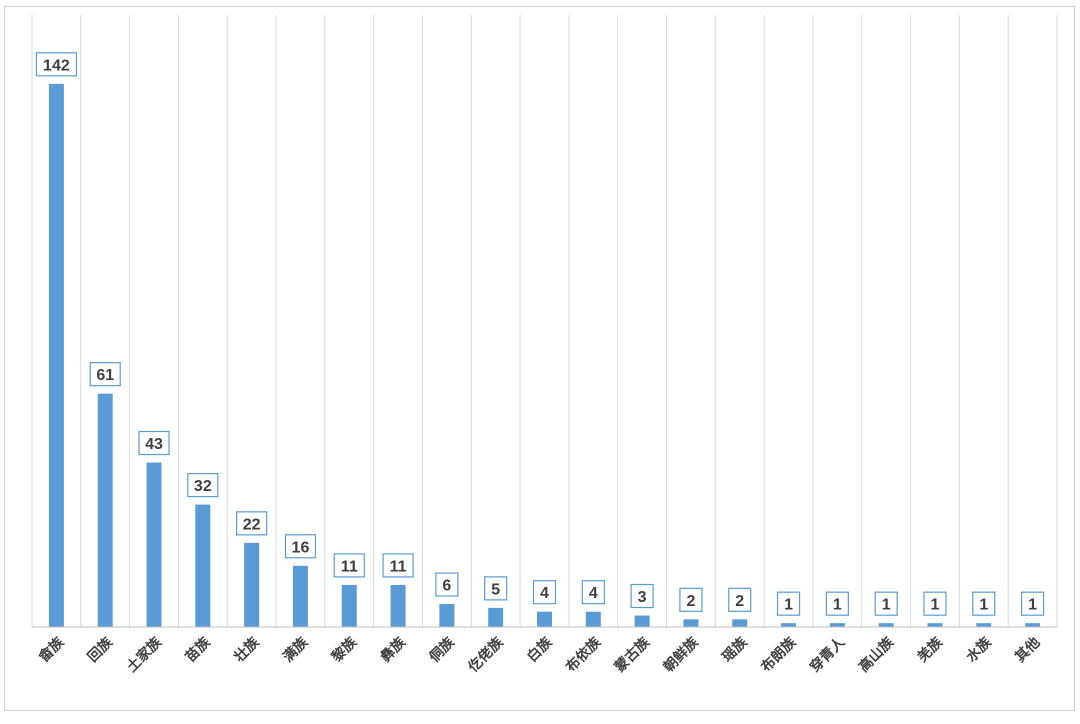 Image resolution: width=1080 pixels, height=724 pixels. Describe the element at coordinates (1028, 650) in the screenshot. I see `category-label: 其他` at that location.